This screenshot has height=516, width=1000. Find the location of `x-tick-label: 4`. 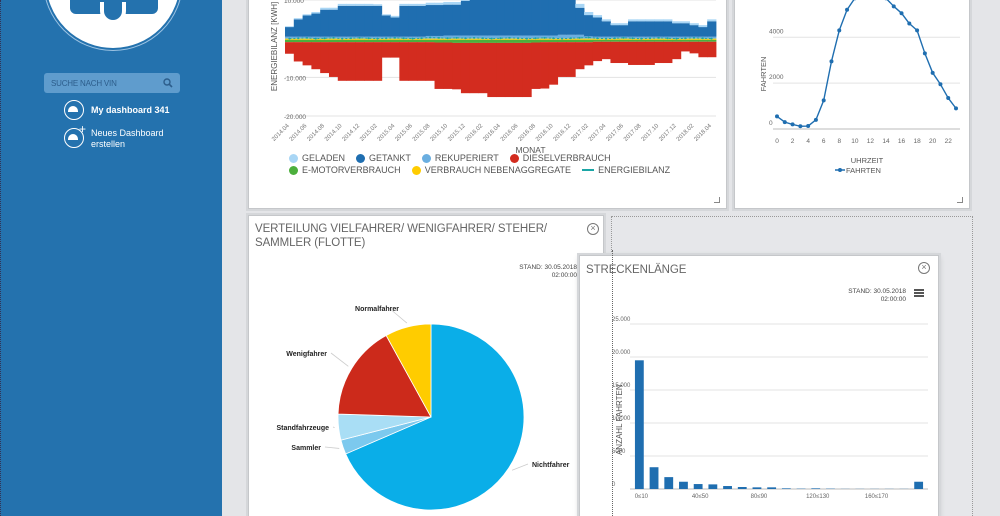

x-tick-label: 4 is located at coordinates (808, 141).